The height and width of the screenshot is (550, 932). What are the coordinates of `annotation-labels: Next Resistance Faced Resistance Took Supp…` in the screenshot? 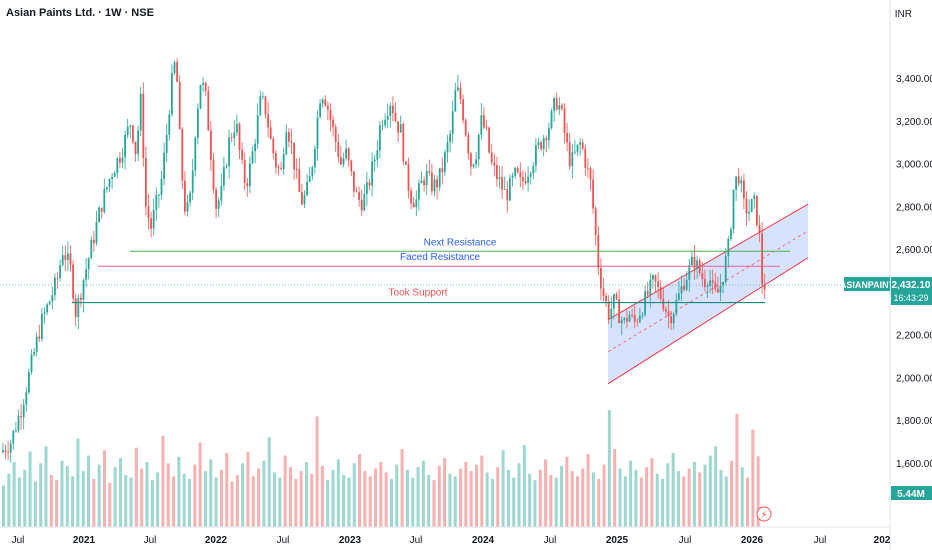 It's located at (443, 267).